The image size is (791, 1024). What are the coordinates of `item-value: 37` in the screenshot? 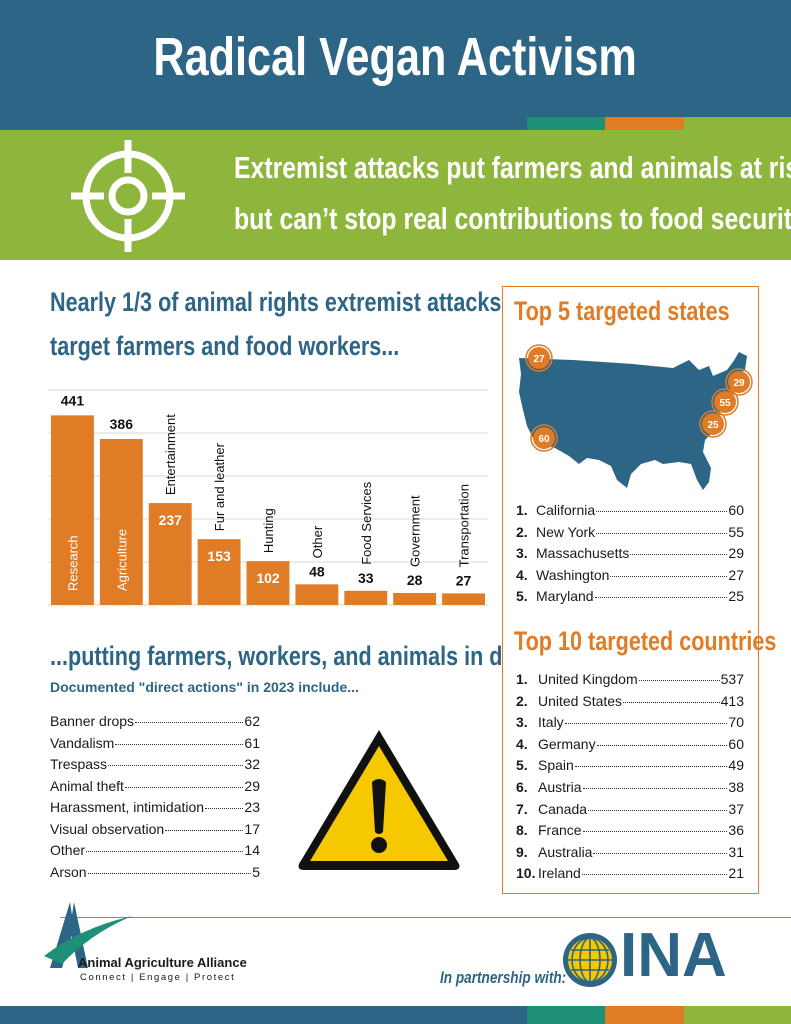 It's located at (736, 808).